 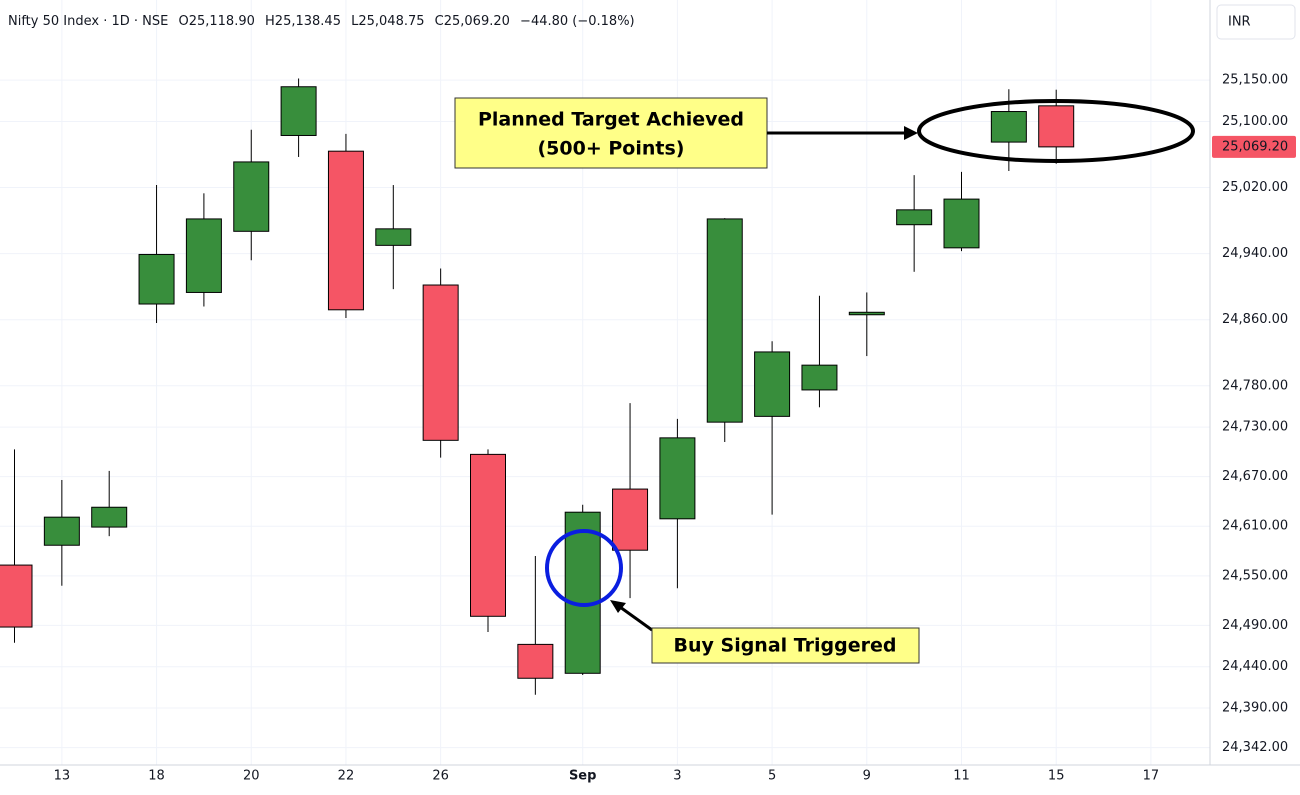 What do you see at coordinates (772, 776) in the screenshot?
I see `x-tick-label: 5` at bounding box center [772, 776].